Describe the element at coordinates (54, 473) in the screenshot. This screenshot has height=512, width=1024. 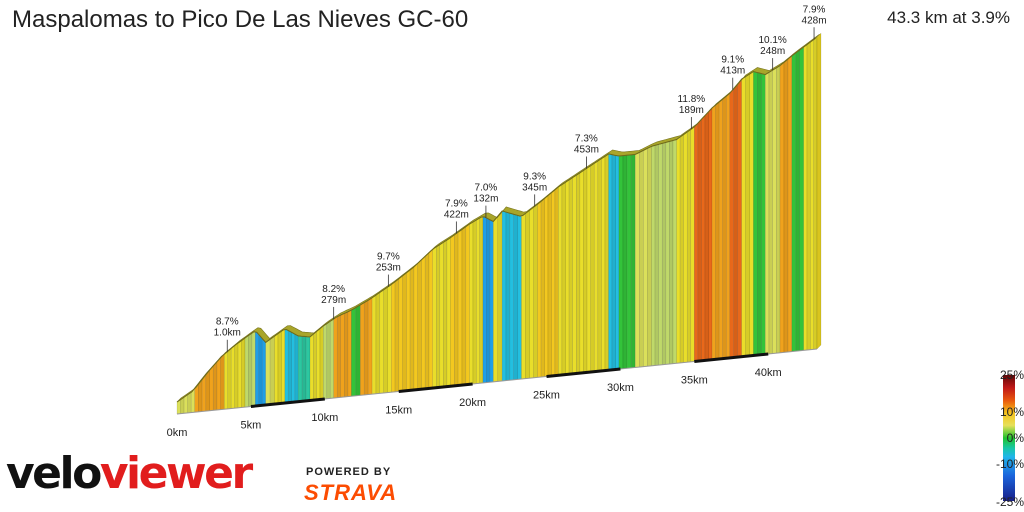
I see `logo-velo-text: velo` at that location.